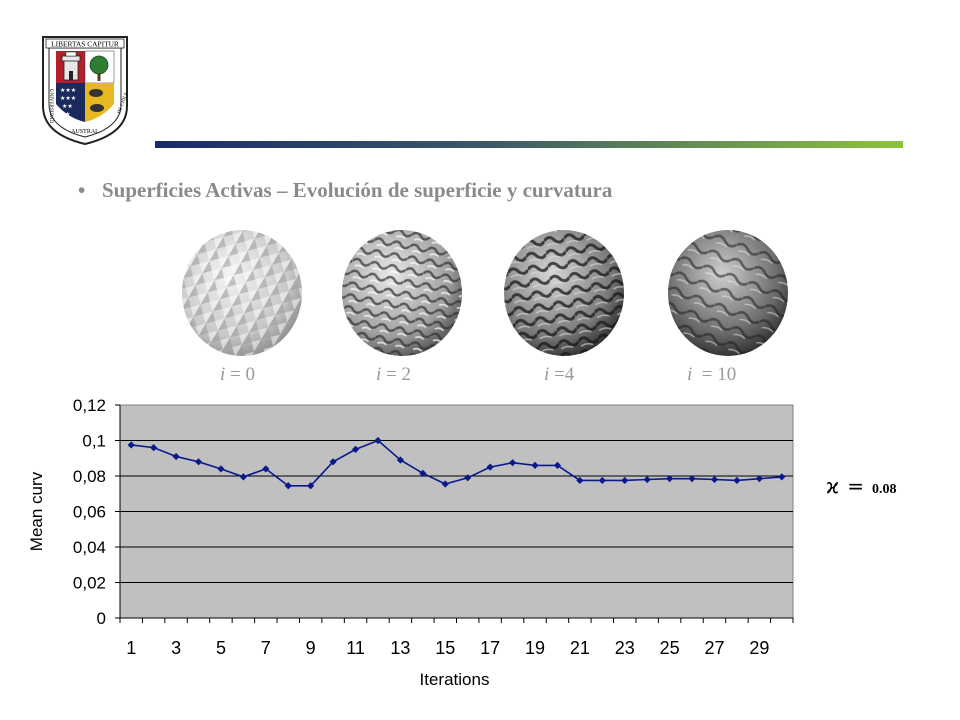 The width and height of the screenshot is (960, 720). I want to click on x-axis-label: Iterations, so click(455, 679).